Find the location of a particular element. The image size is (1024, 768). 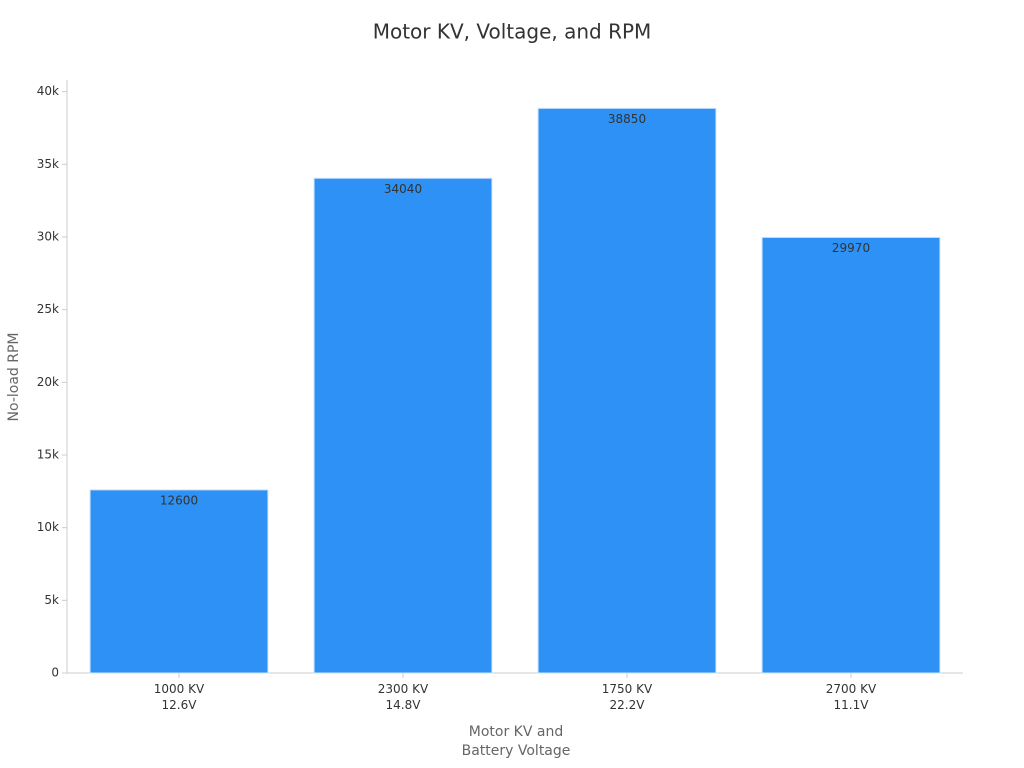

value-label: 29970 is located at coordinates (851, 248).